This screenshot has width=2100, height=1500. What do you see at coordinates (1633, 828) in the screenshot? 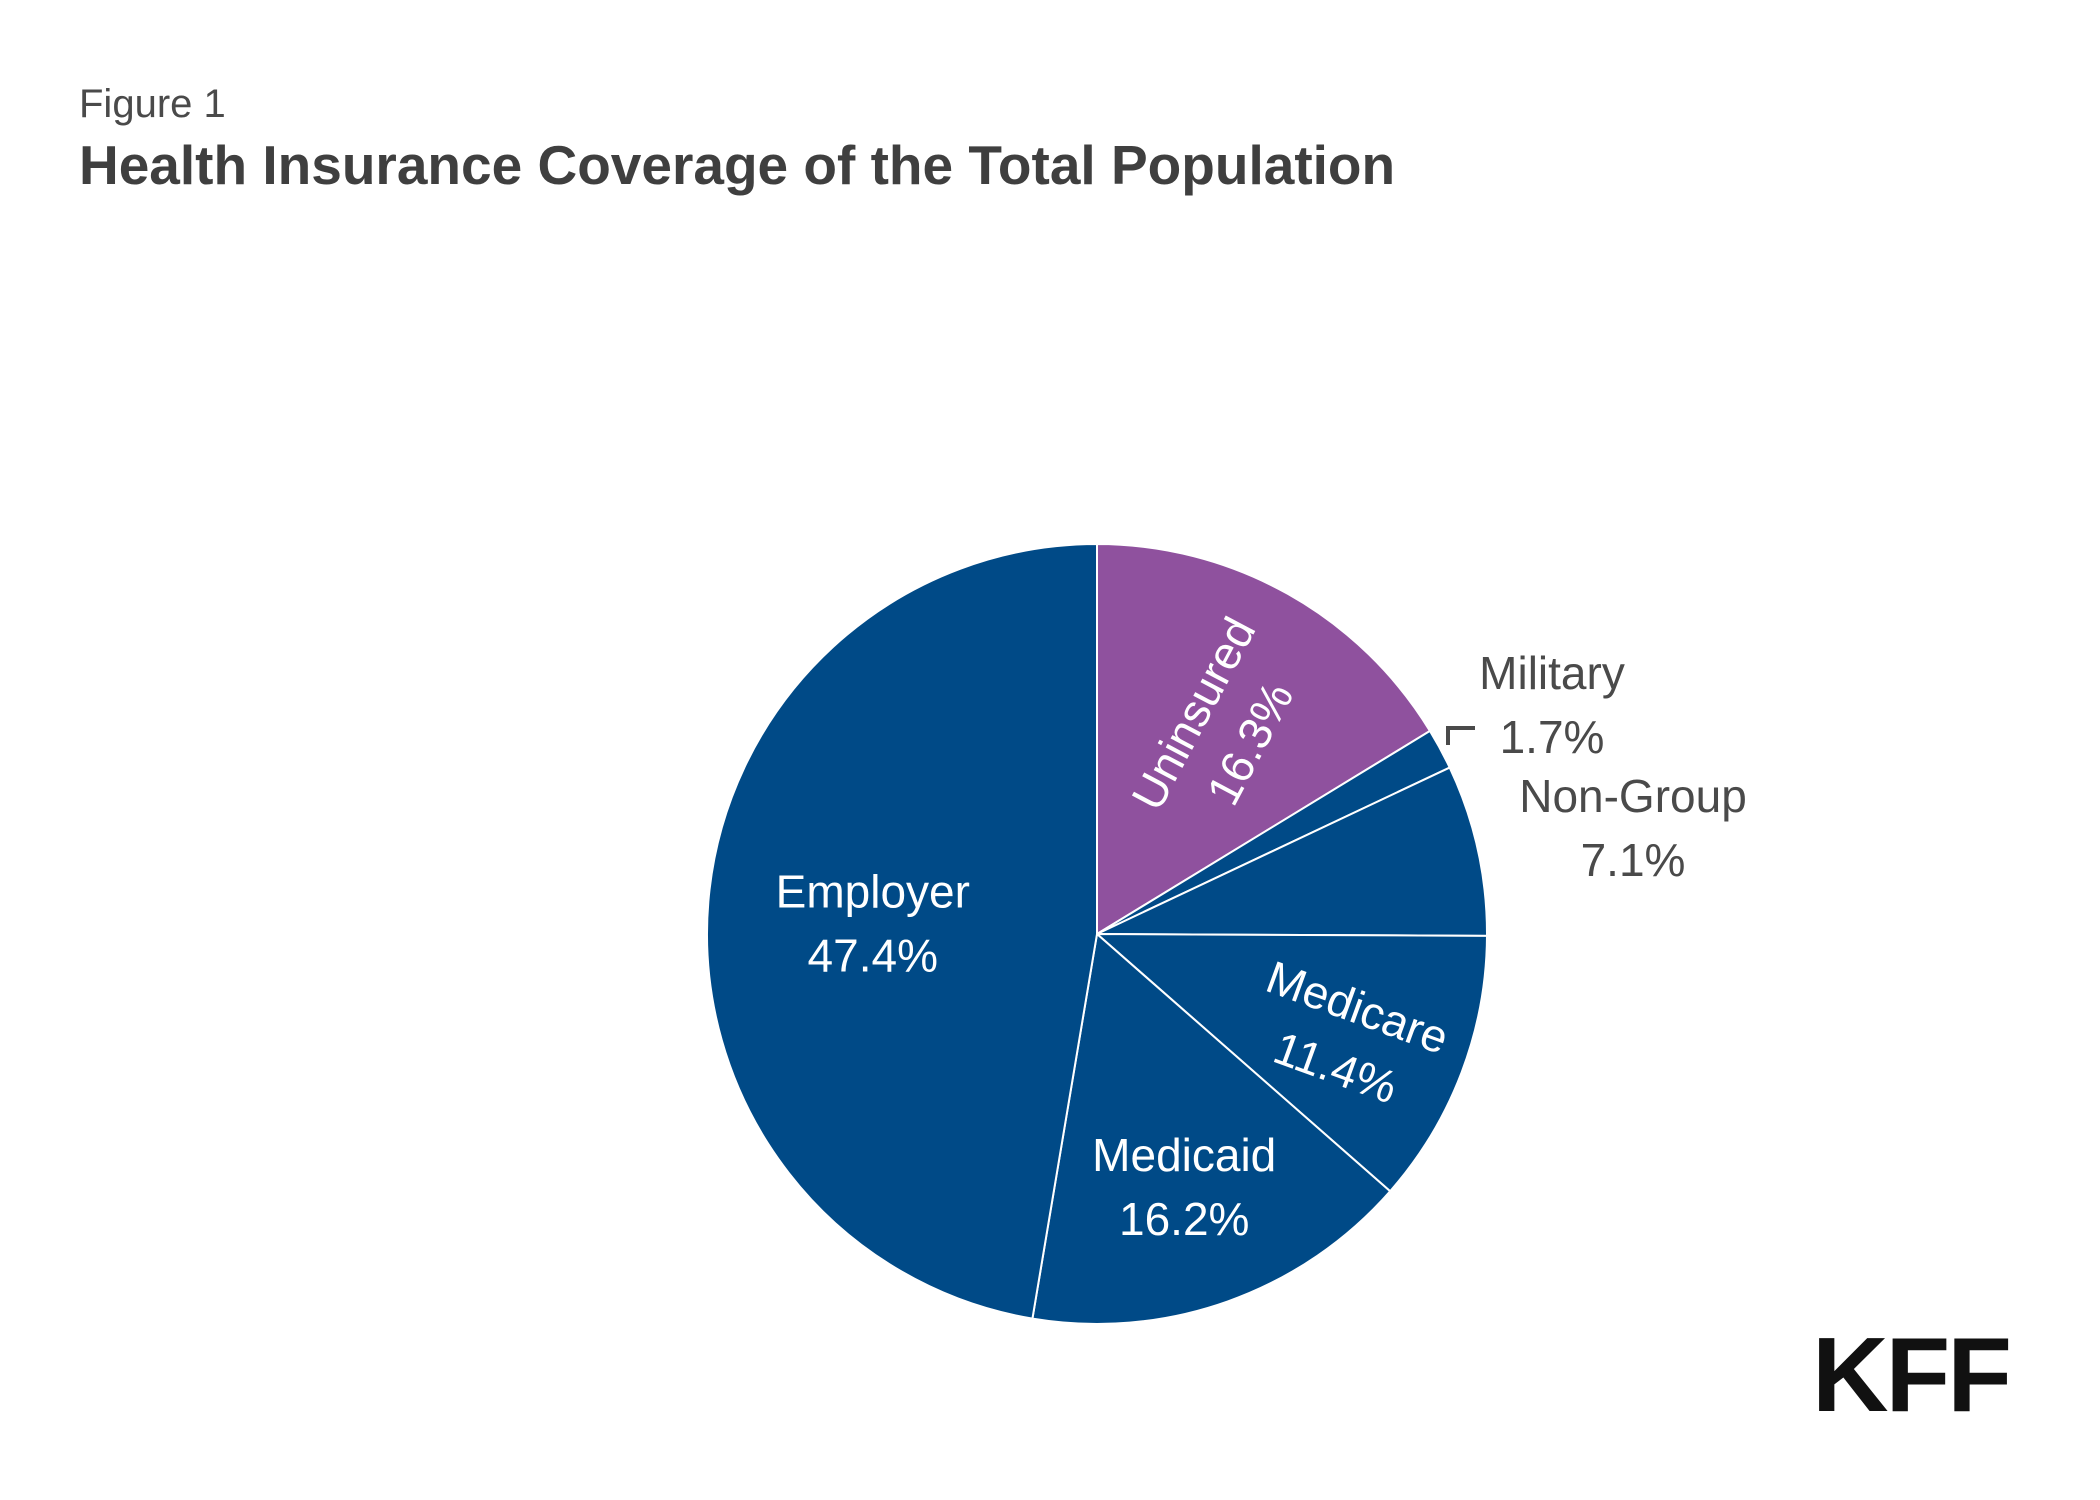
I see `slice-label-non-group: Non-Group 7.1%` at bounding box center [1633, 828].